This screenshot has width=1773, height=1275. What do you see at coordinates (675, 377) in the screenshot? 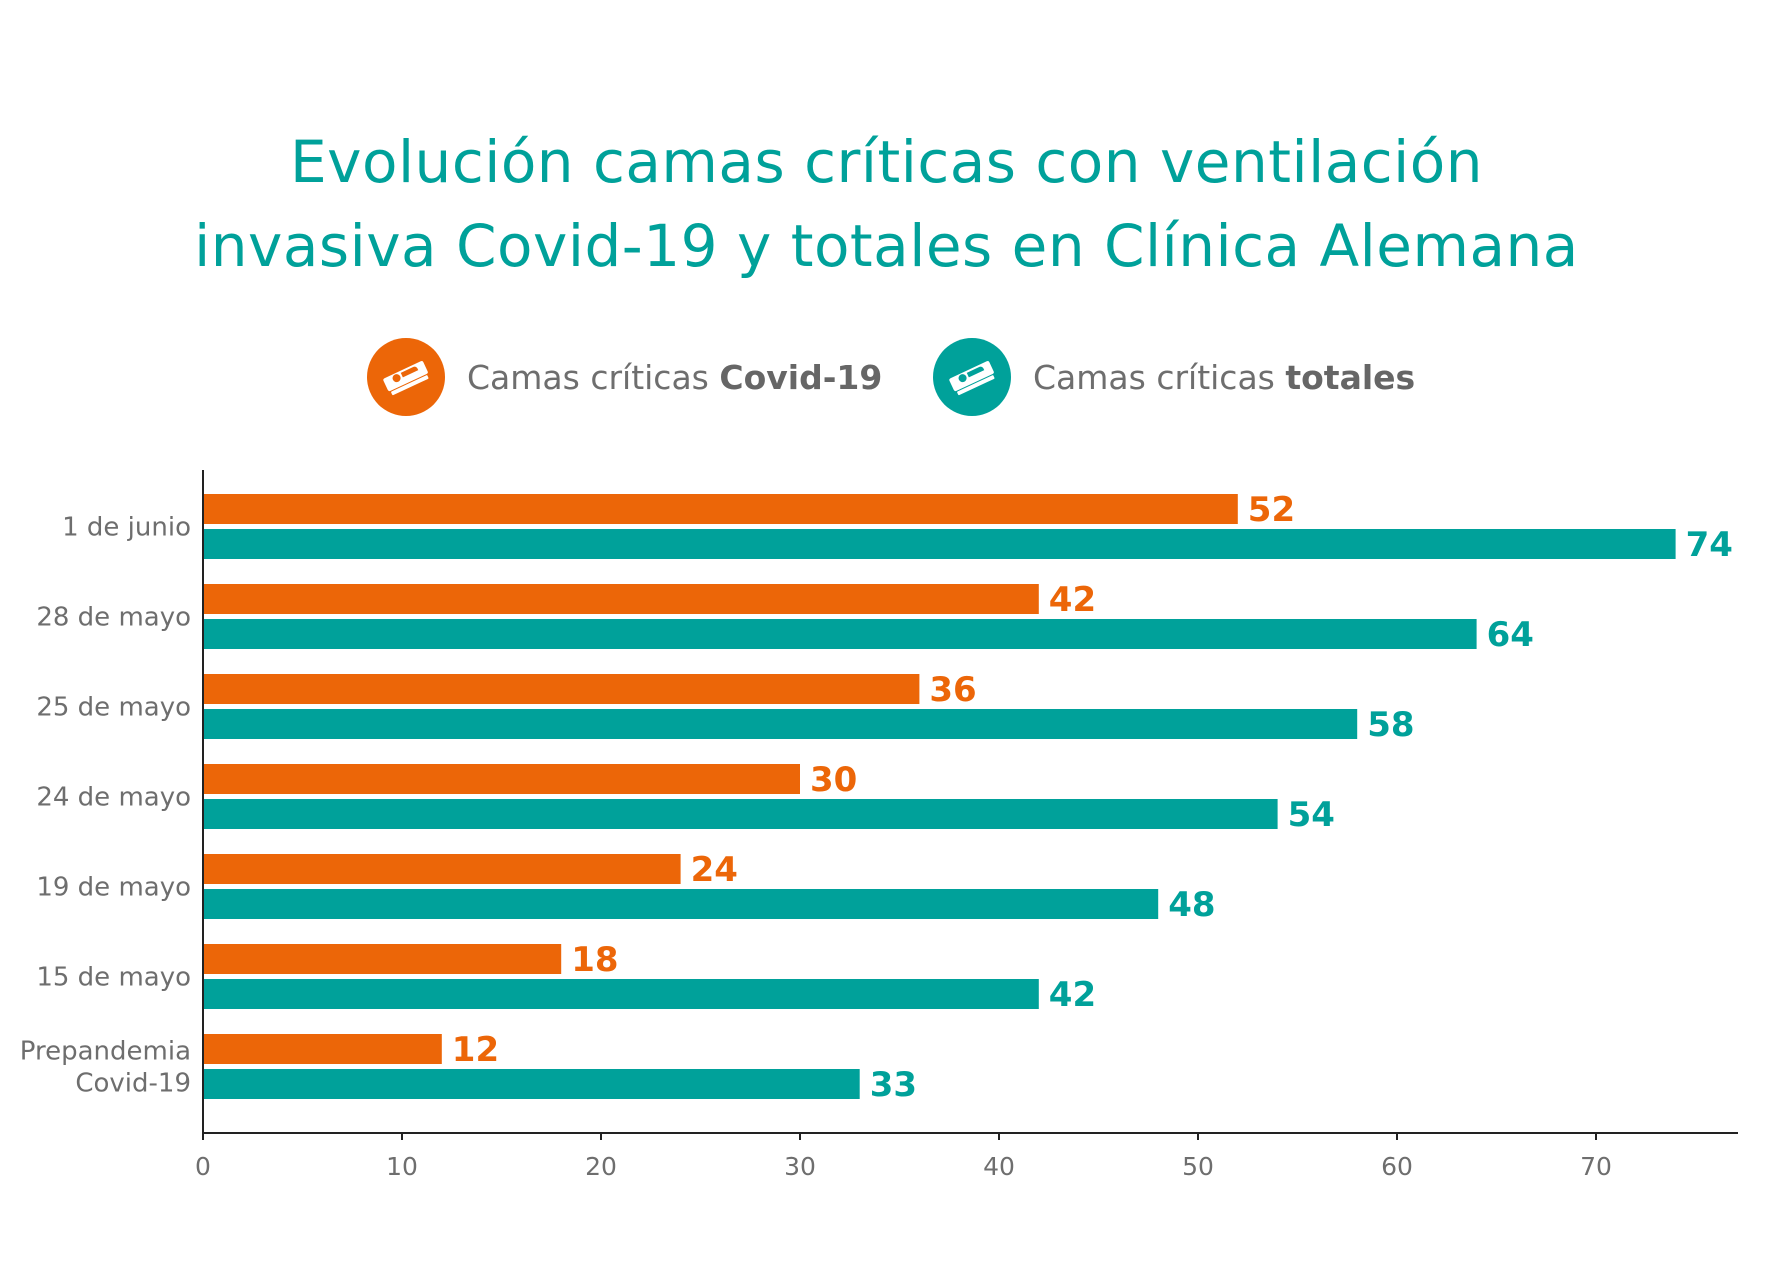
I see `legend-label-covid: Camas críticas Covid-19` at bounding box center [675, 377].